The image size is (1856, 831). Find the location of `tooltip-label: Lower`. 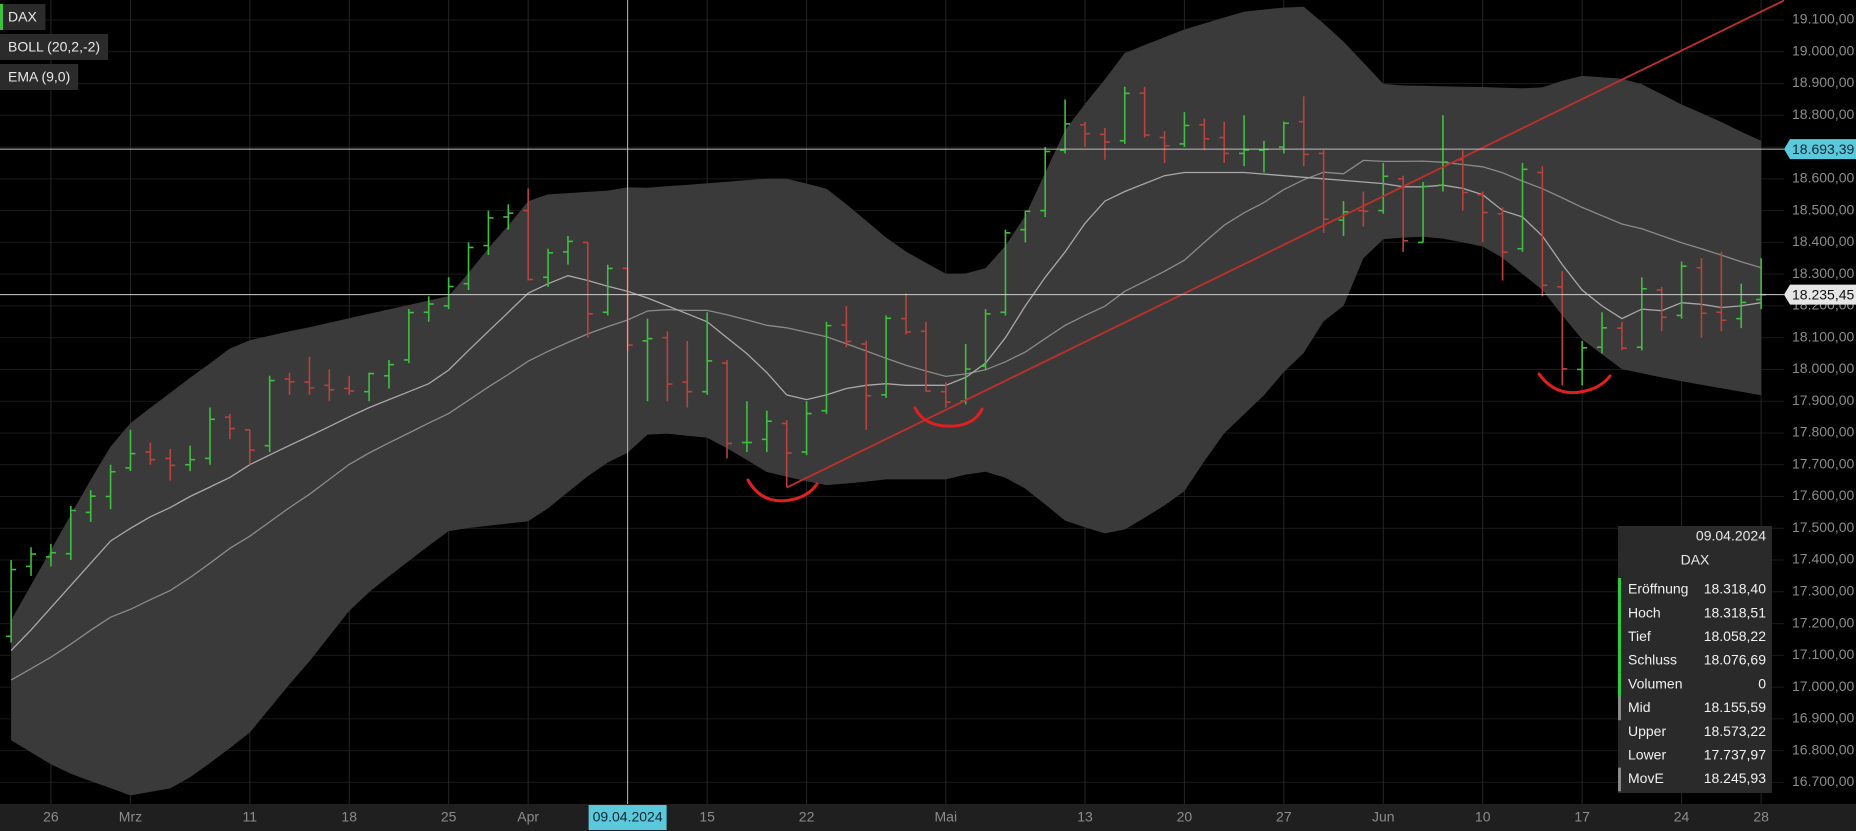

tooltip-label: Lower is located at coordinates (1647, 754).